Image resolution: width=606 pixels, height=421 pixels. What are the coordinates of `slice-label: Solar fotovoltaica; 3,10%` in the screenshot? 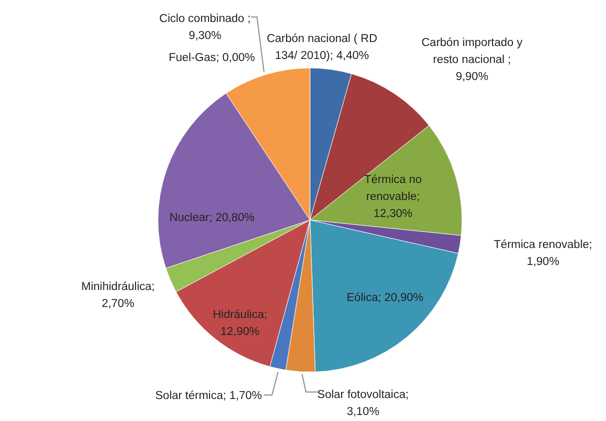 It's located at (363, 403).